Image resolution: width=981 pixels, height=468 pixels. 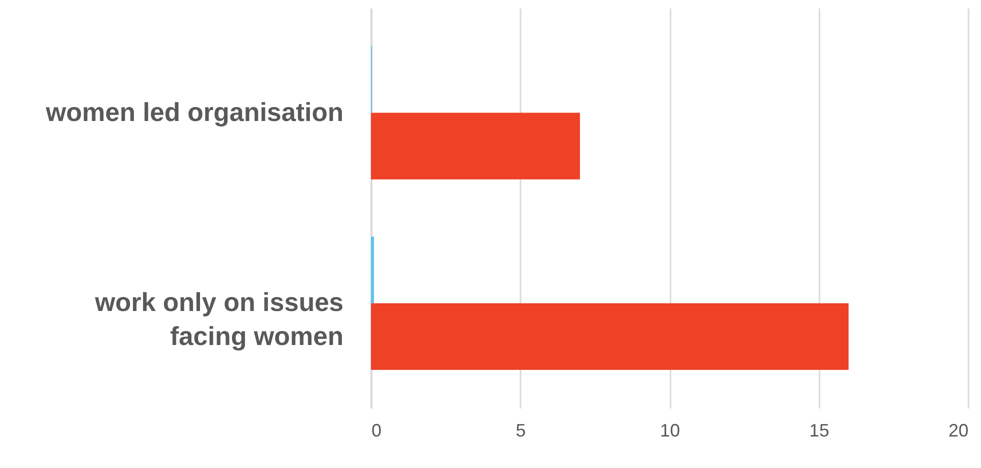 What do you see at coordinates (219, 319) in the screenshot?
I see `y-tick-label: work only on issues facing women` at bounding box center [219, 319].